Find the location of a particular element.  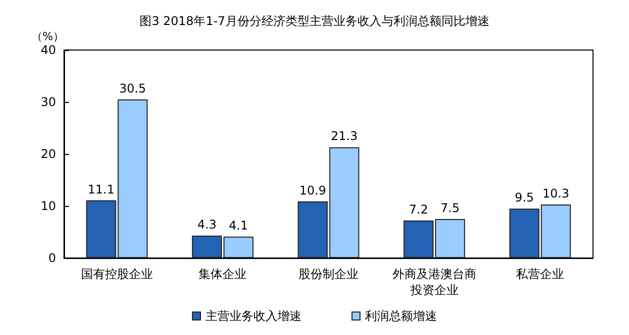

legend-label: 主营业务收入增速 is located at coordinates (254, 316).